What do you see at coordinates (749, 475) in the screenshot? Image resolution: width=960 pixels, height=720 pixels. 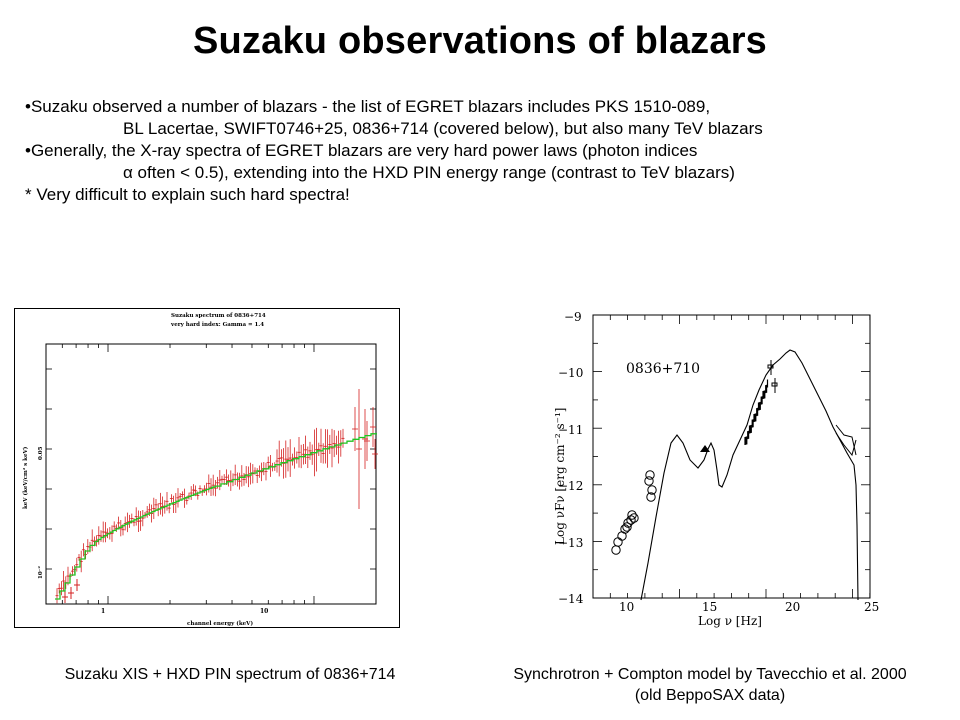 I see `sed-model-curve` at bounding box center [749, 475].